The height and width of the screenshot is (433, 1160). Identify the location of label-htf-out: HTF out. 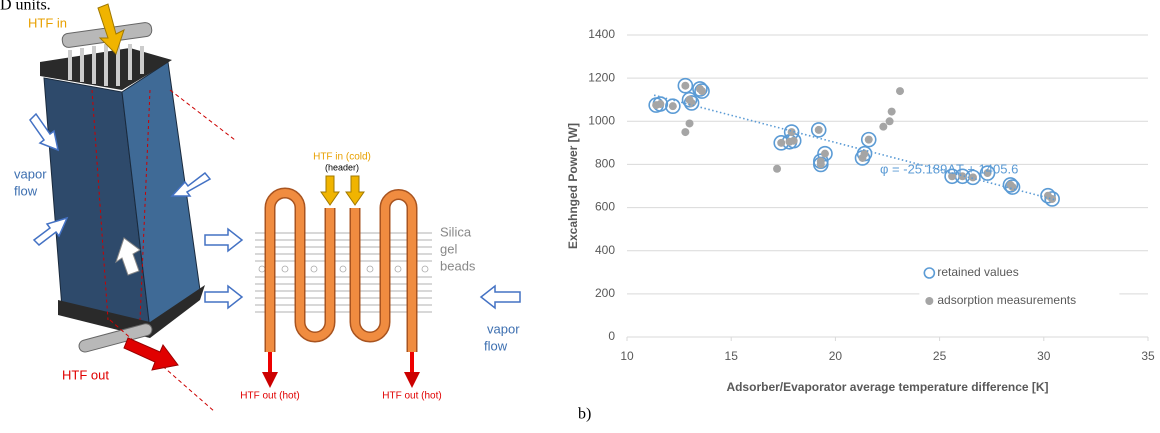
(85, 374).